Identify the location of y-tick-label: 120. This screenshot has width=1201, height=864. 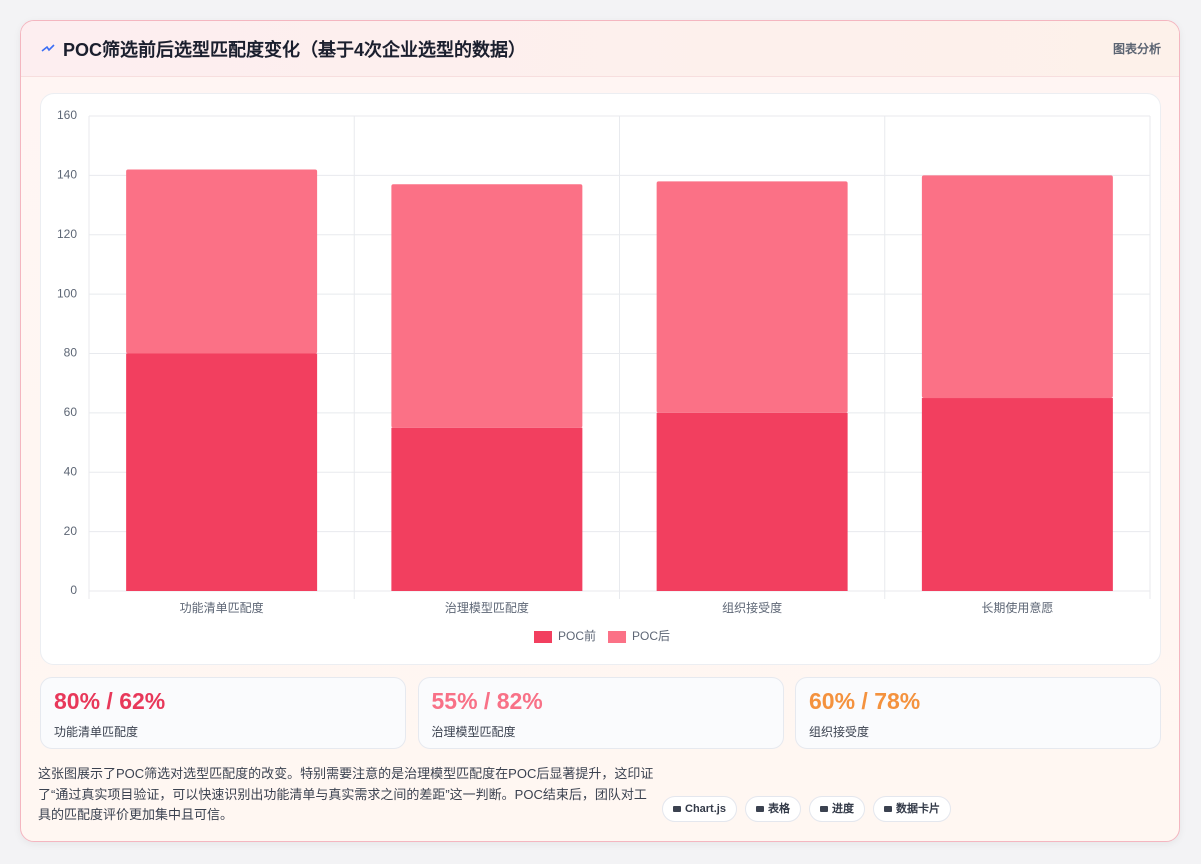
(67, 234).